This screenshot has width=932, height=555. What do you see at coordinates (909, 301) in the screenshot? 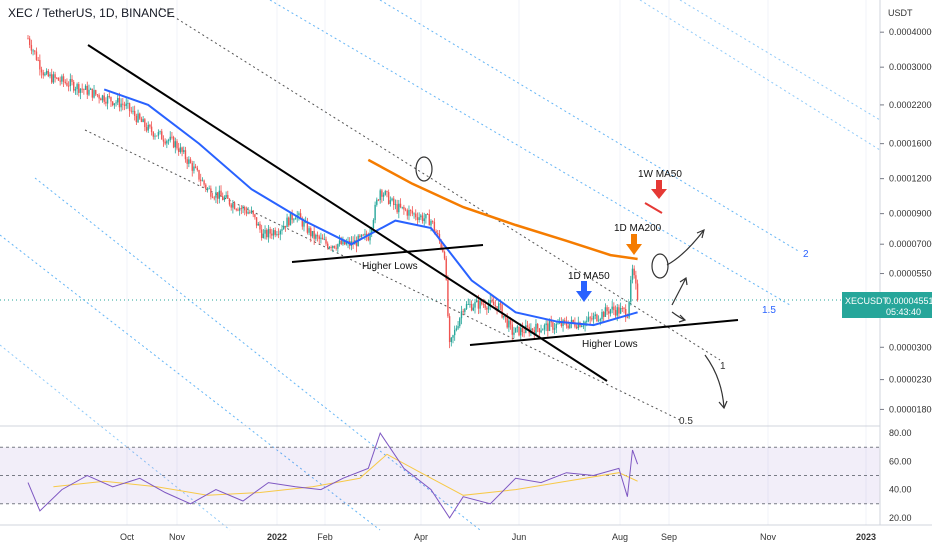
I see `current-price: 0.00004551` at bounding box center [909, 301].